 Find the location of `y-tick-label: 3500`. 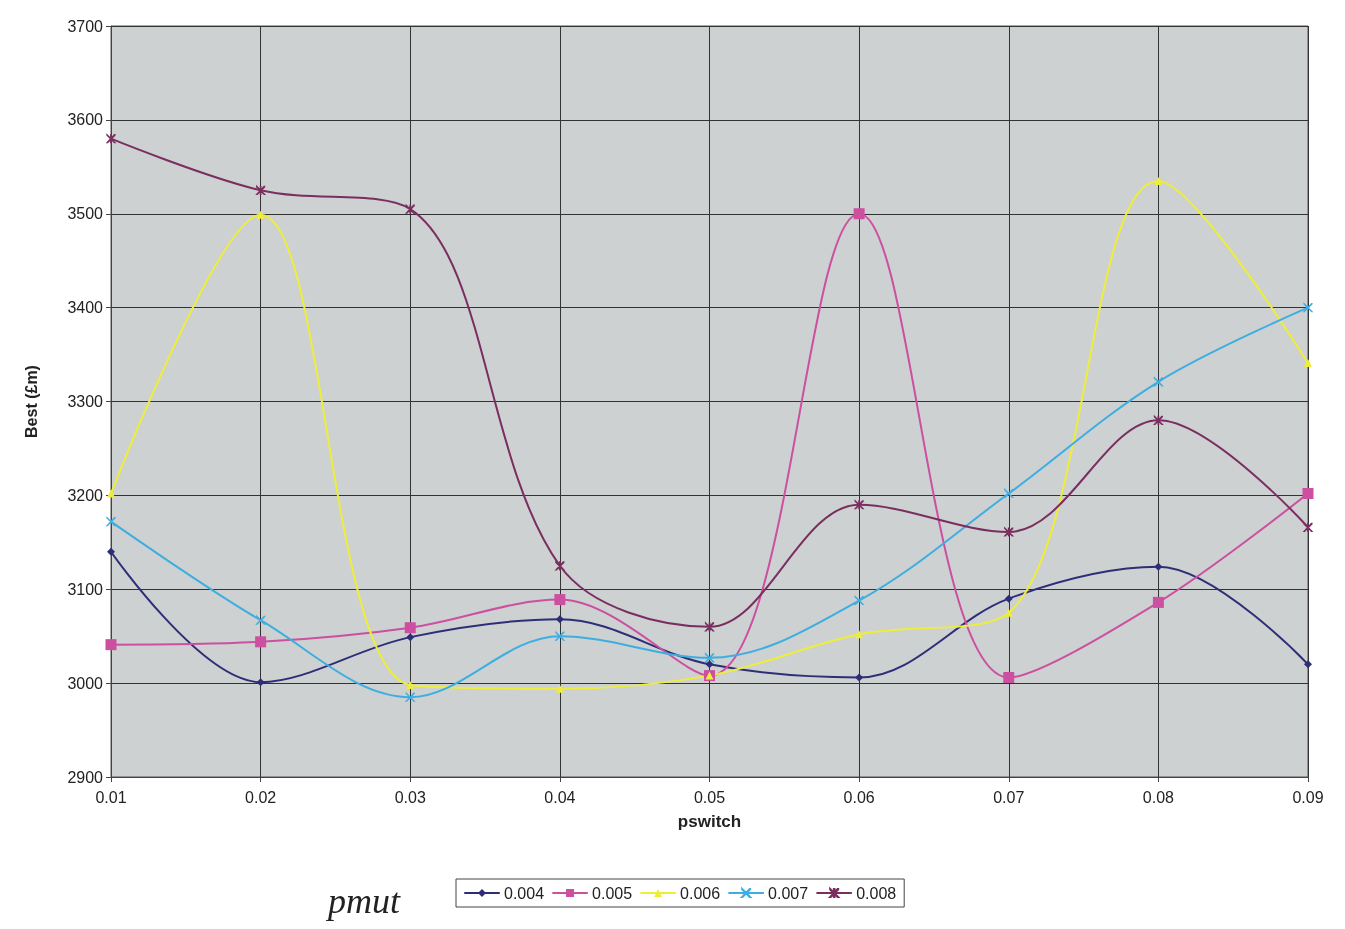

y-tick-label: 3500 is located at coordinates (85, 214).